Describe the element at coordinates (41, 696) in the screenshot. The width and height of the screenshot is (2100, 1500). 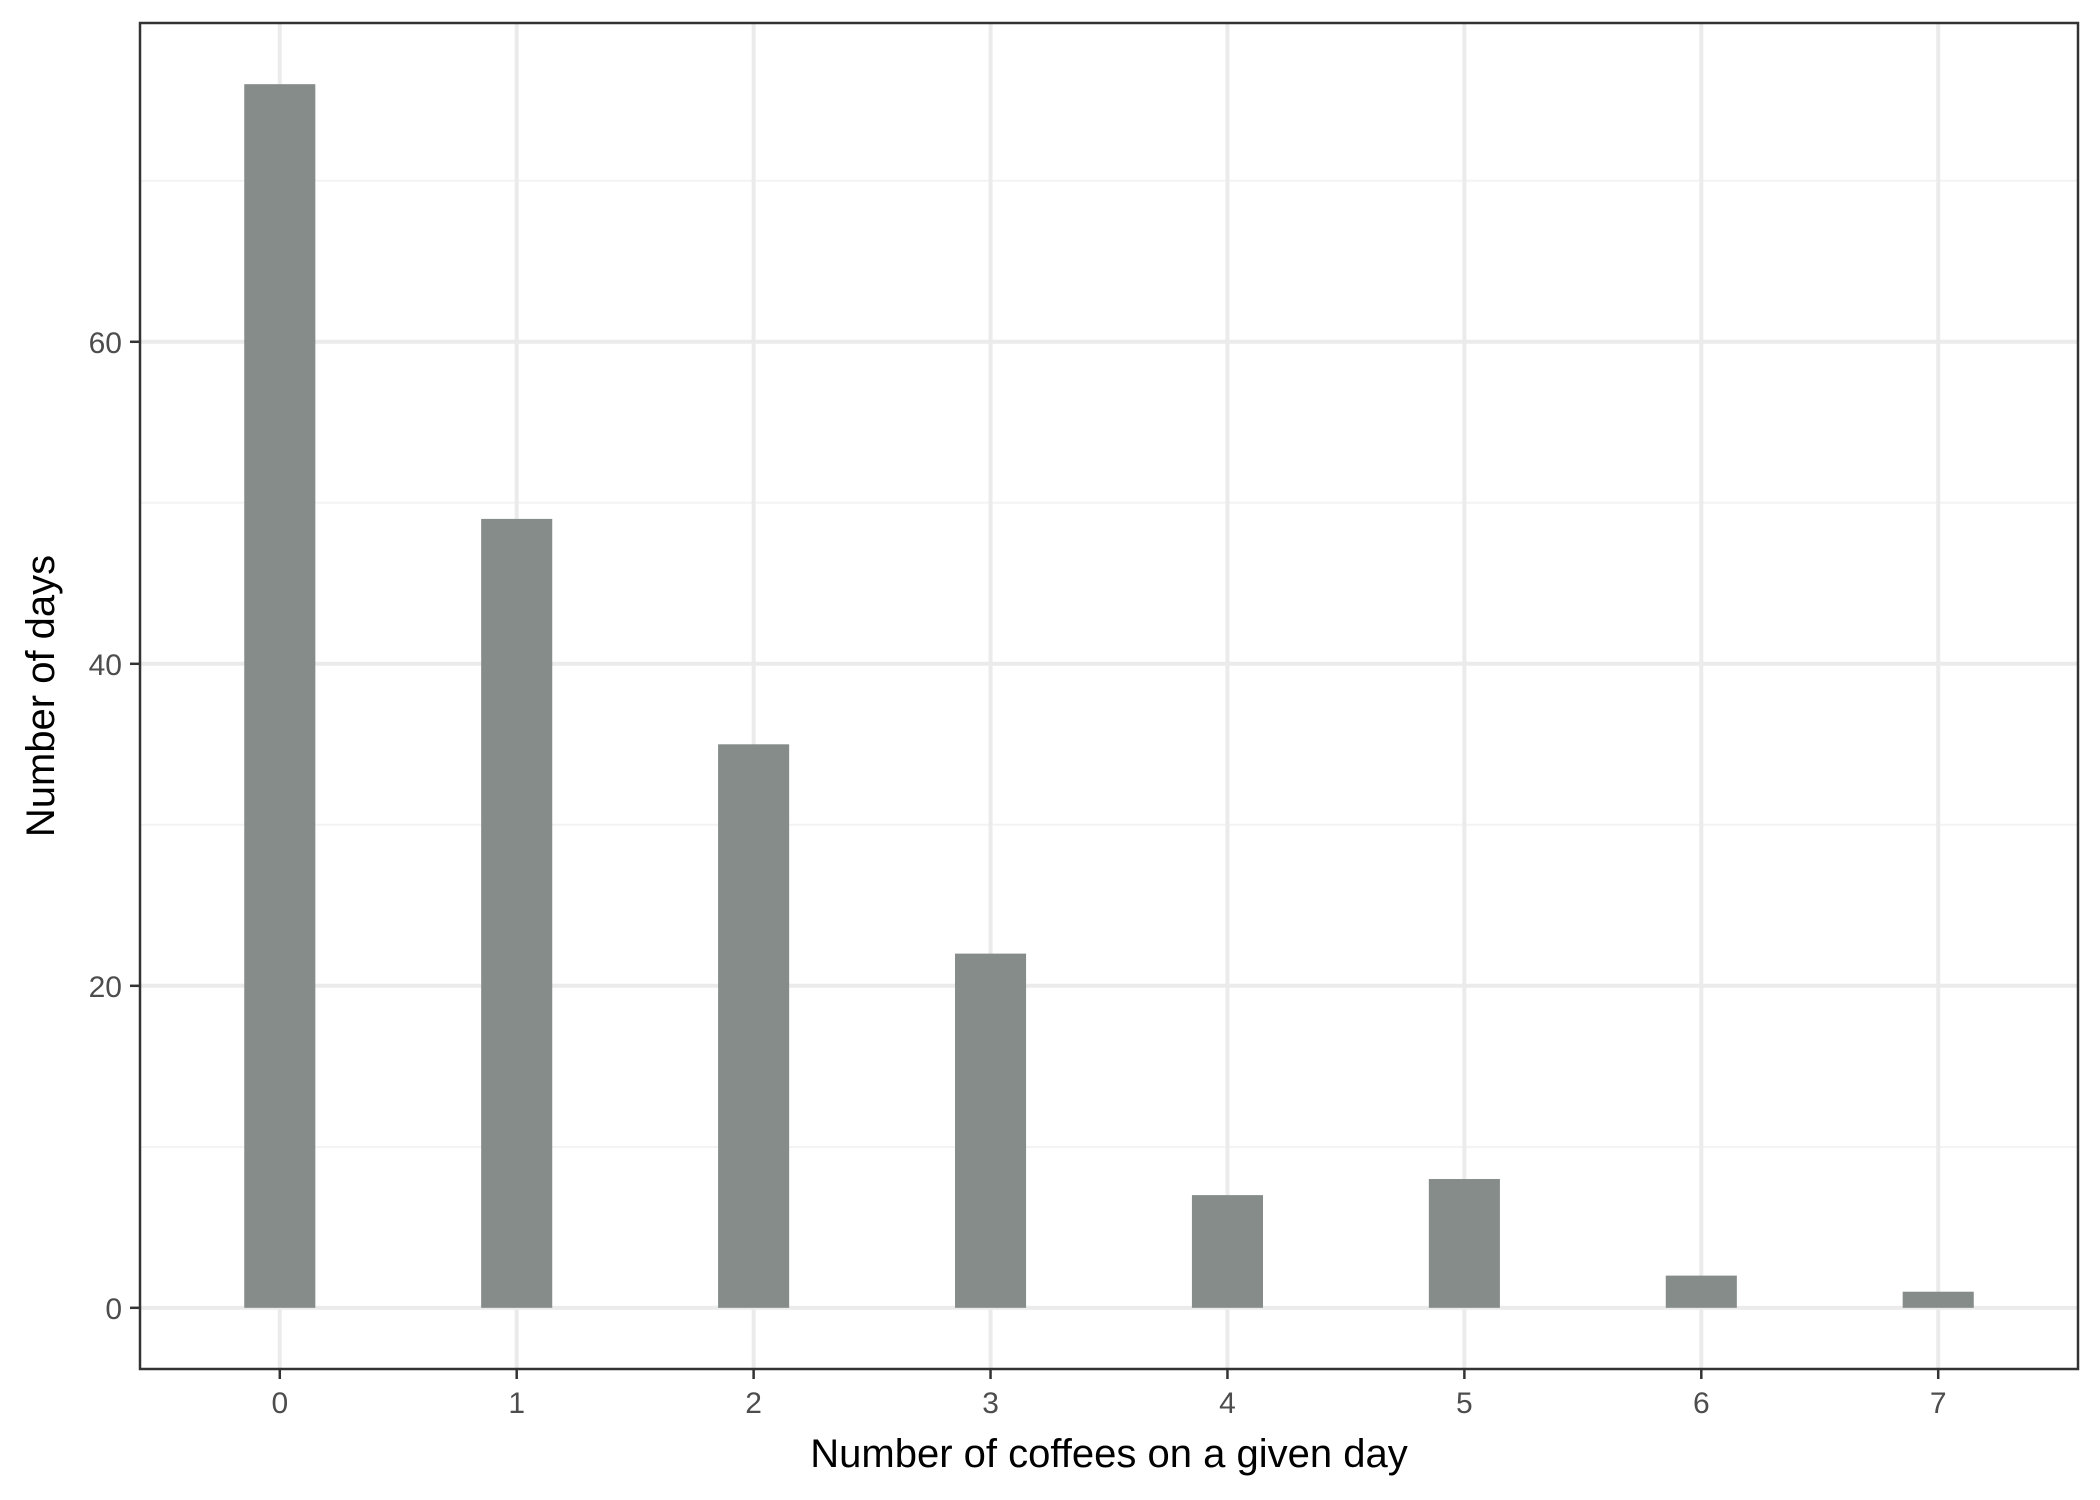
I see `y-axis-title: Number of days` at that location.